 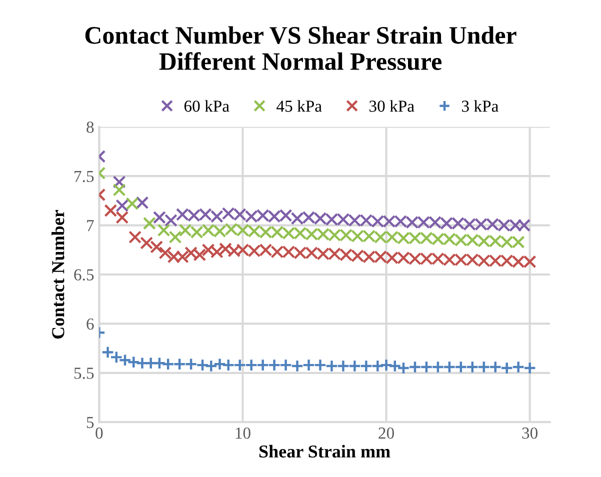 I want to click on y-tick-label: 6, so click(x=90, y=324).